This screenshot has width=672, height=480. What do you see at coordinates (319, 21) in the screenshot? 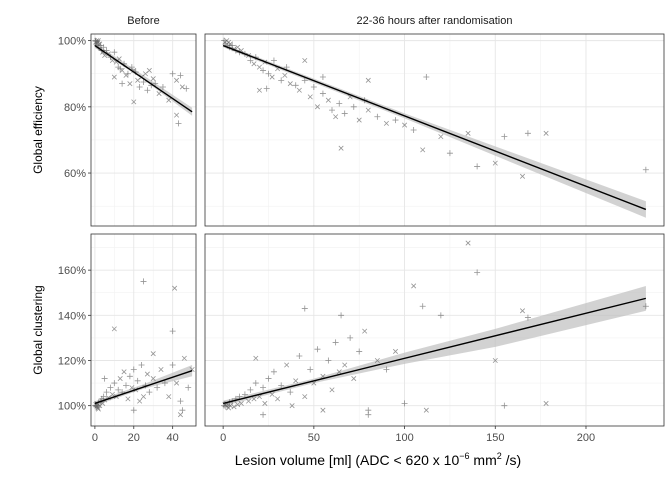
I see `facet-strip-labels: Before 22-36 hours after randomisation` at bounding box center [319, 21].